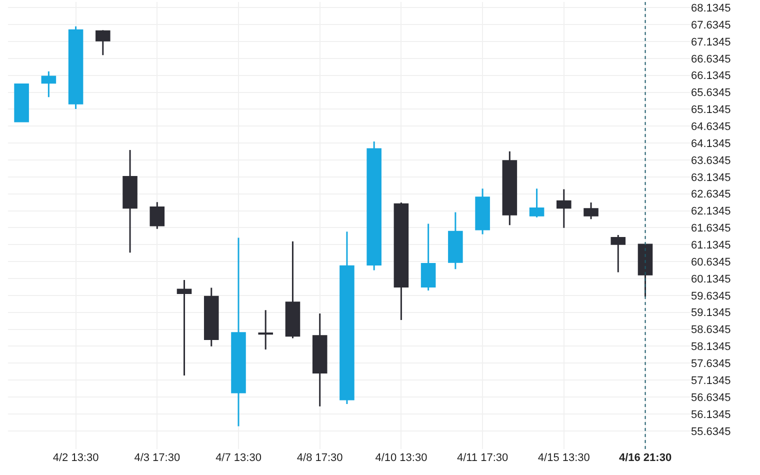  I want to click on y-tick-label: 61.6345, so click(711, 228).